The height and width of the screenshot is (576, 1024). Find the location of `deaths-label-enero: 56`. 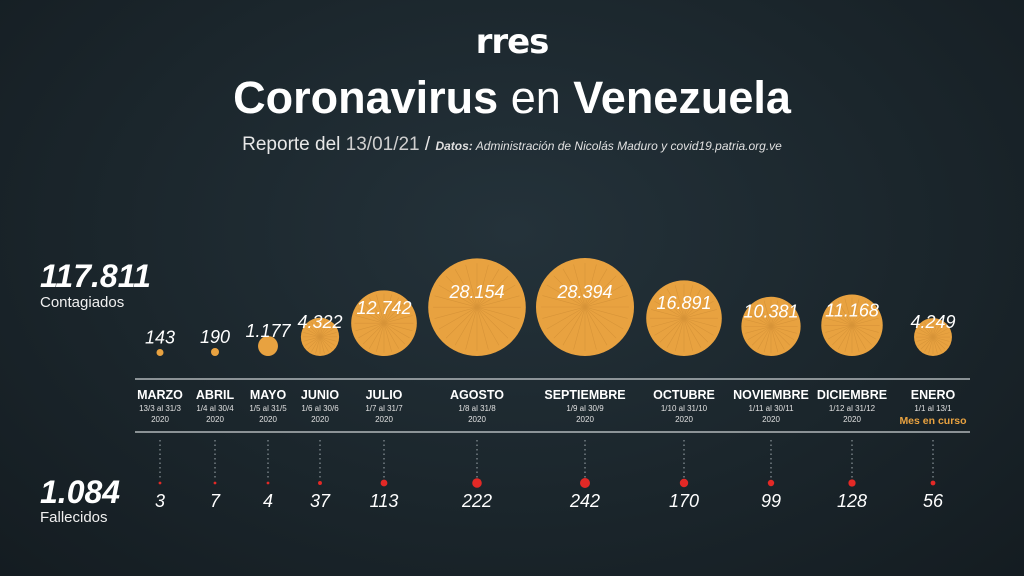

deaths-label-enero: 56 is located at coordinates (933, 501).